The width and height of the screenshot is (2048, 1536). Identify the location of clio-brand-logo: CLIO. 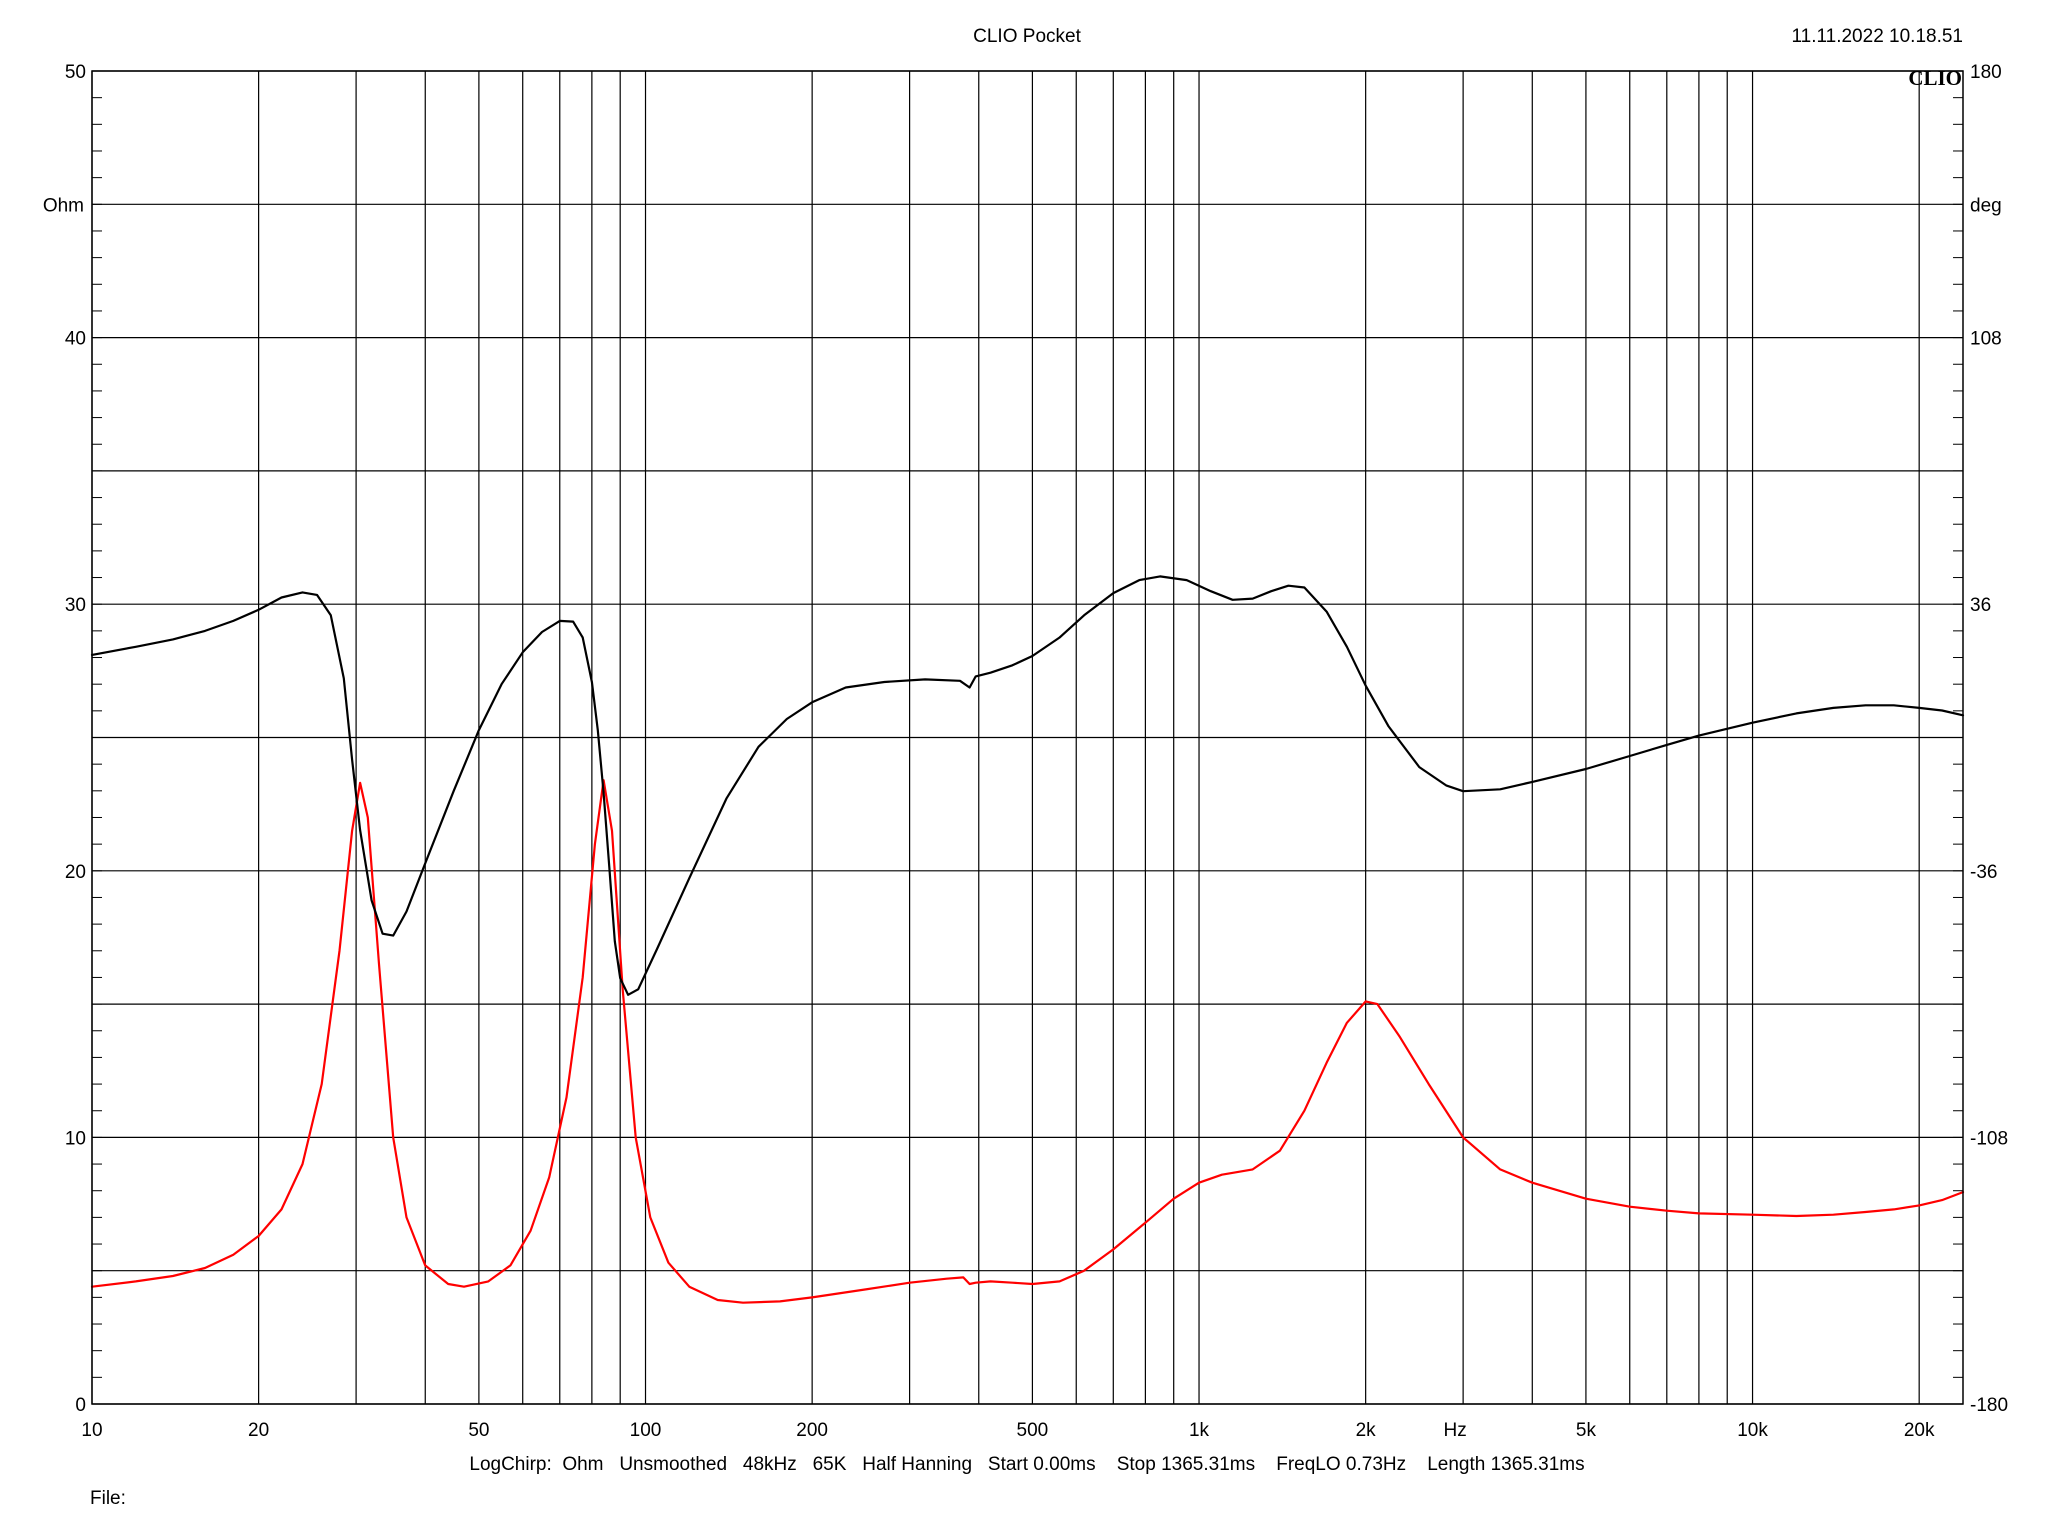
(1935, 78).